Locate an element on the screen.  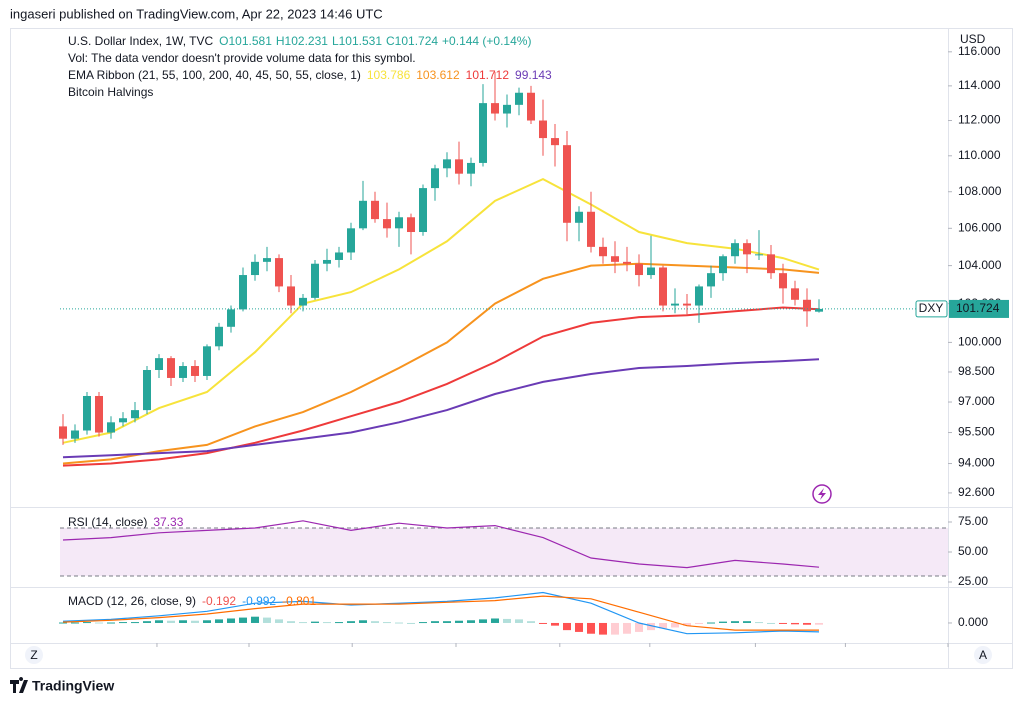
currency-label: USD is located at coordinates (973, 39).